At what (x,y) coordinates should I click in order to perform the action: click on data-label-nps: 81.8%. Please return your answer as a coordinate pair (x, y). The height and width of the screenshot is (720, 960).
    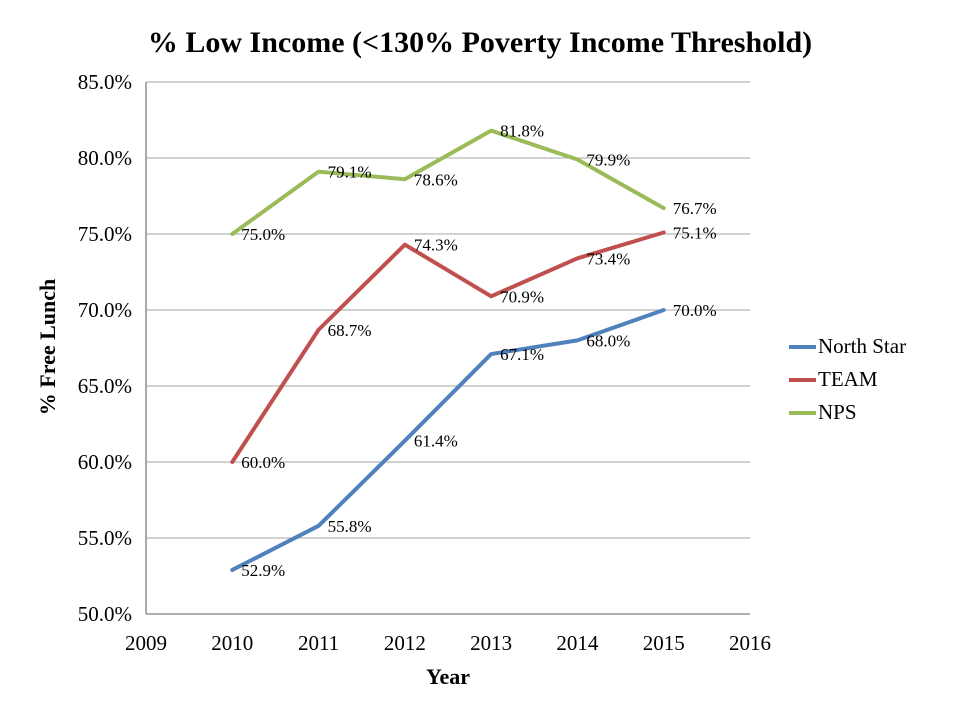
    Looking at the image, I should click on (522, 131).